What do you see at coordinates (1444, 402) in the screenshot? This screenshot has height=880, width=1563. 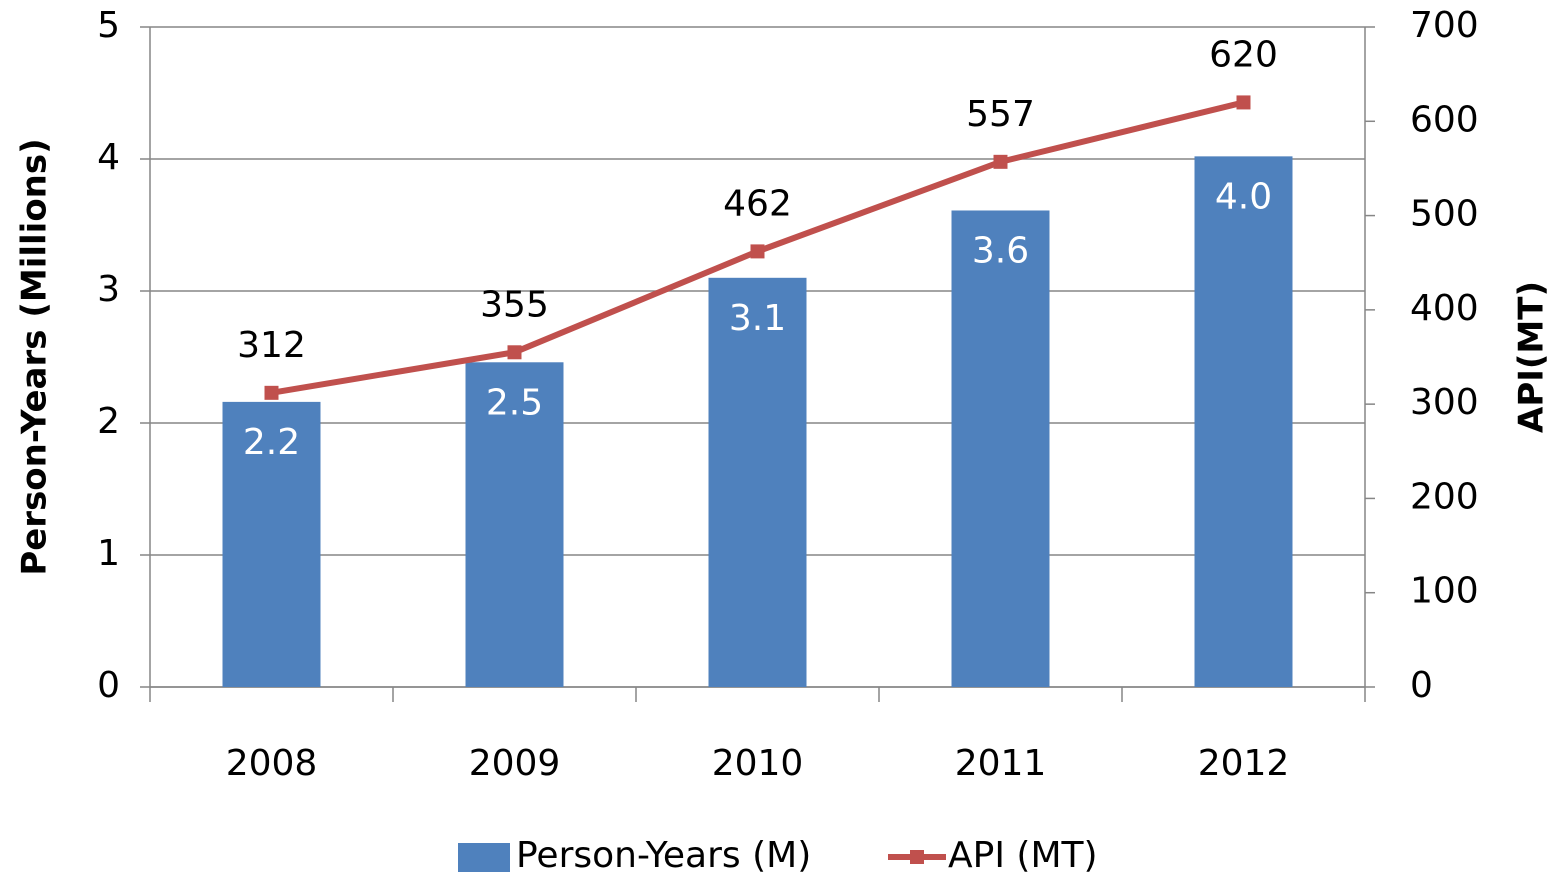 I see `y2-tick-label: 300` at bounding box center [1444, 402].